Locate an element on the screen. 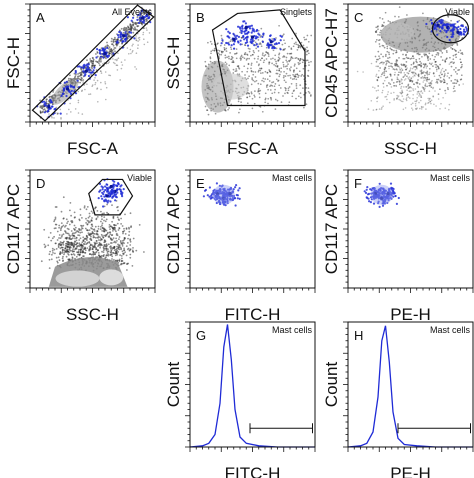 This screenshot has width=474, height=478. gate-label: Singlets is located at coordinates (296, 12).